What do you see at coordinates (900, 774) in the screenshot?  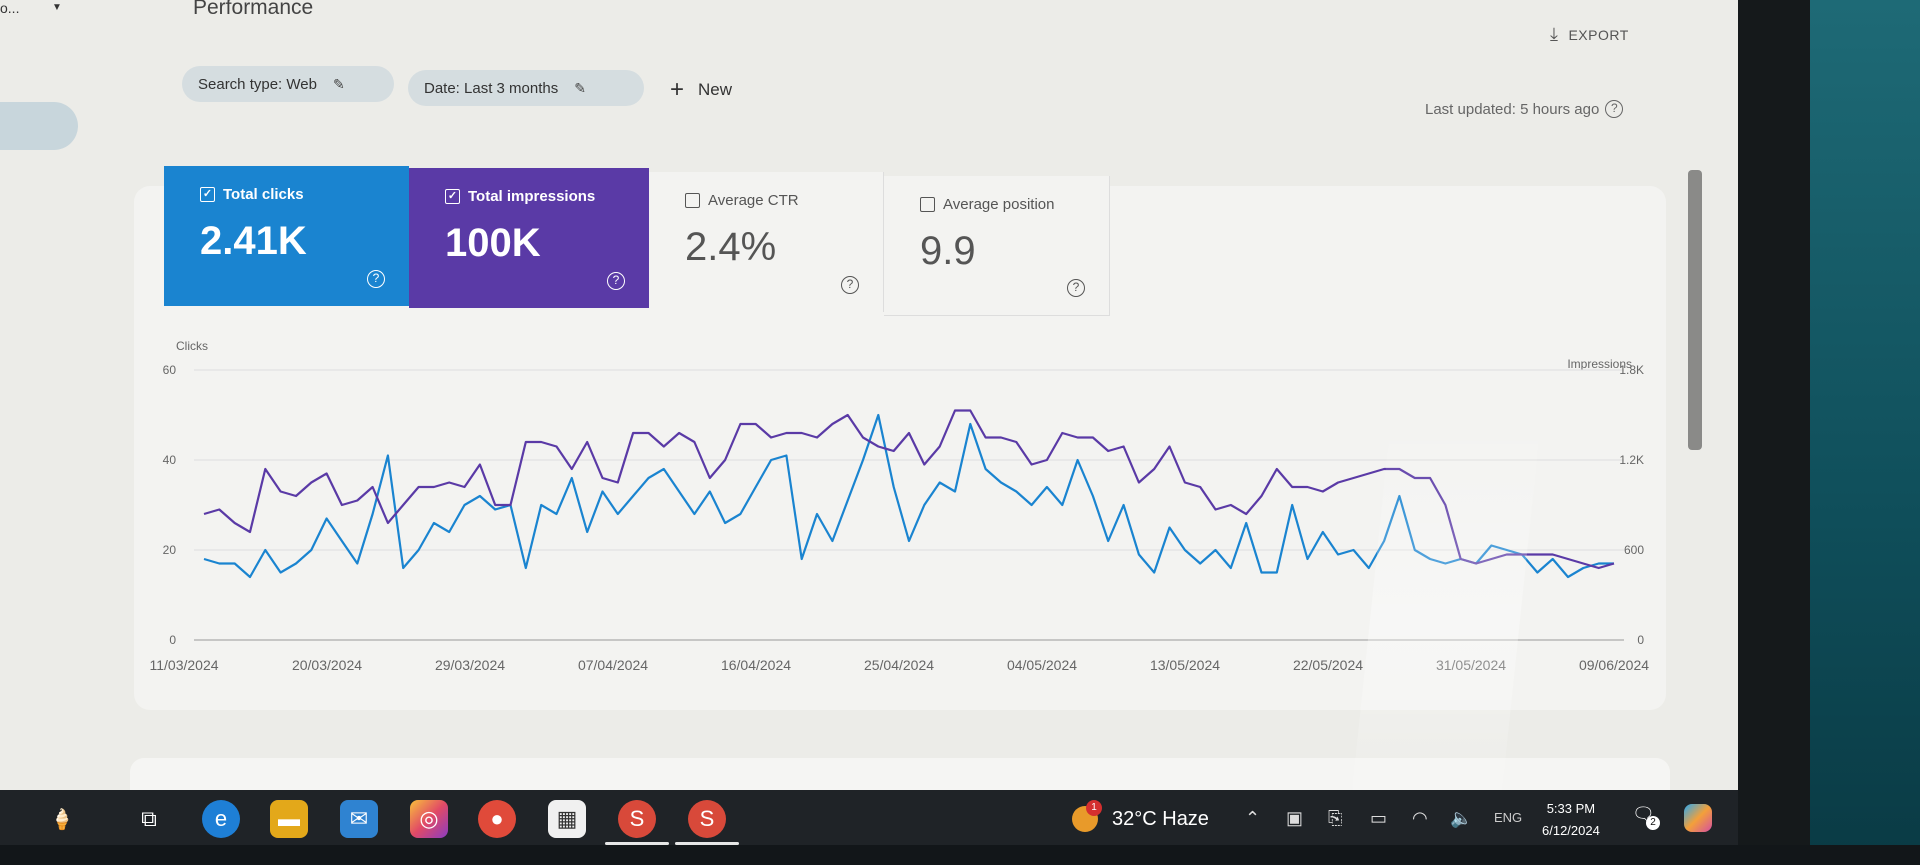 I see `queries-card` at bounding box center [900, 774].